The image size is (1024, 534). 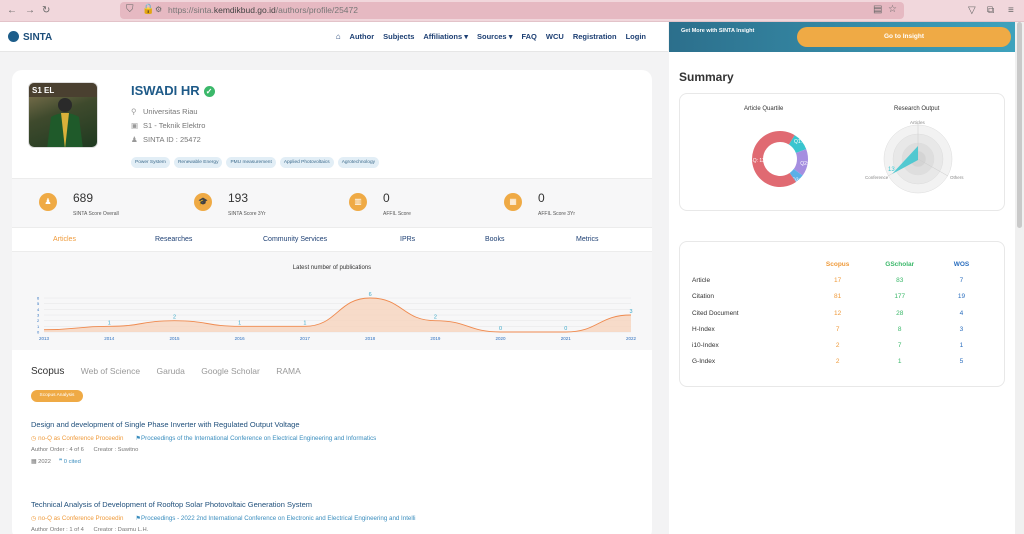 What do you see at coordinates (57, 396) in the screenshot?
I see `scopus-analysis-button: Scopus Analysis` at bounding box center [57, 396].